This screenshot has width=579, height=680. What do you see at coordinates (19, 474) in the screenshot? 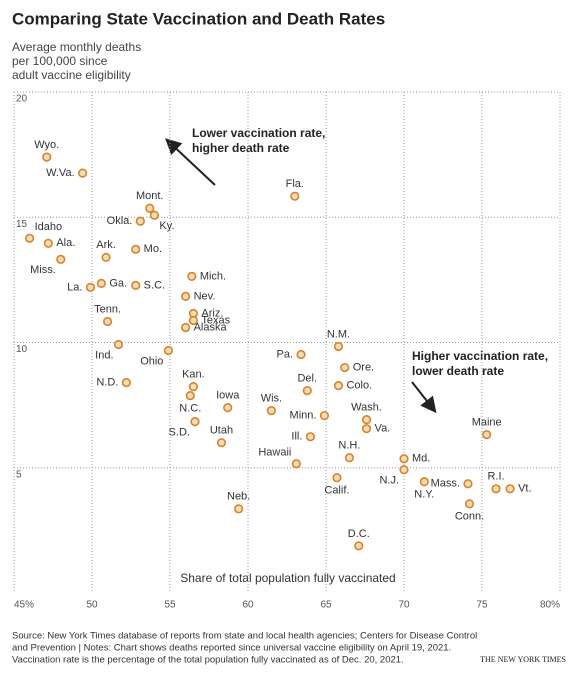
I see `y-tick-label: 5` at bounding box center [19, 474].